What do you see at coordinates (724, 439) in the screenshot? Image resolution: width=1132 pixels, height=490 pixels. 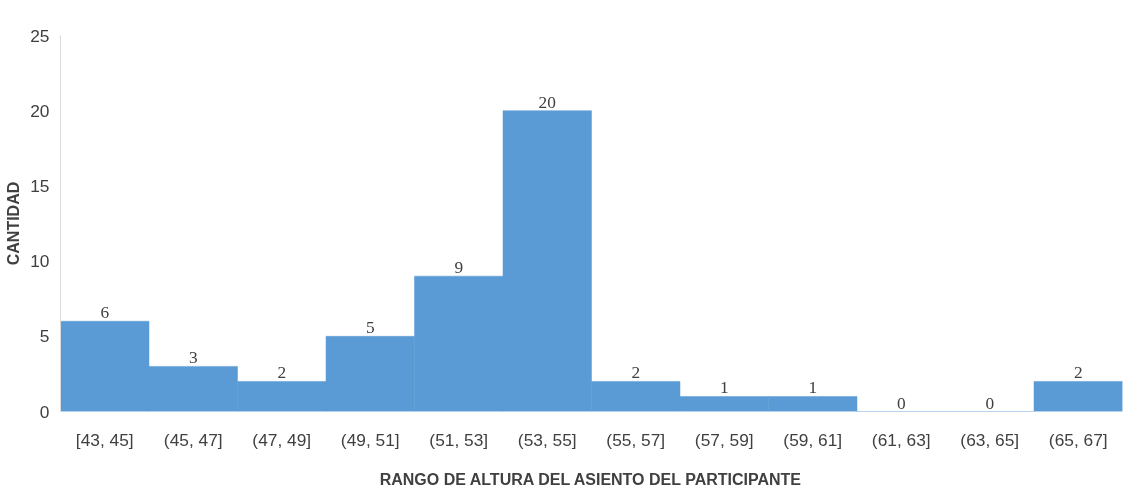 I see `x-tick-label: (57, 59]` at bounding box center [724, 439].